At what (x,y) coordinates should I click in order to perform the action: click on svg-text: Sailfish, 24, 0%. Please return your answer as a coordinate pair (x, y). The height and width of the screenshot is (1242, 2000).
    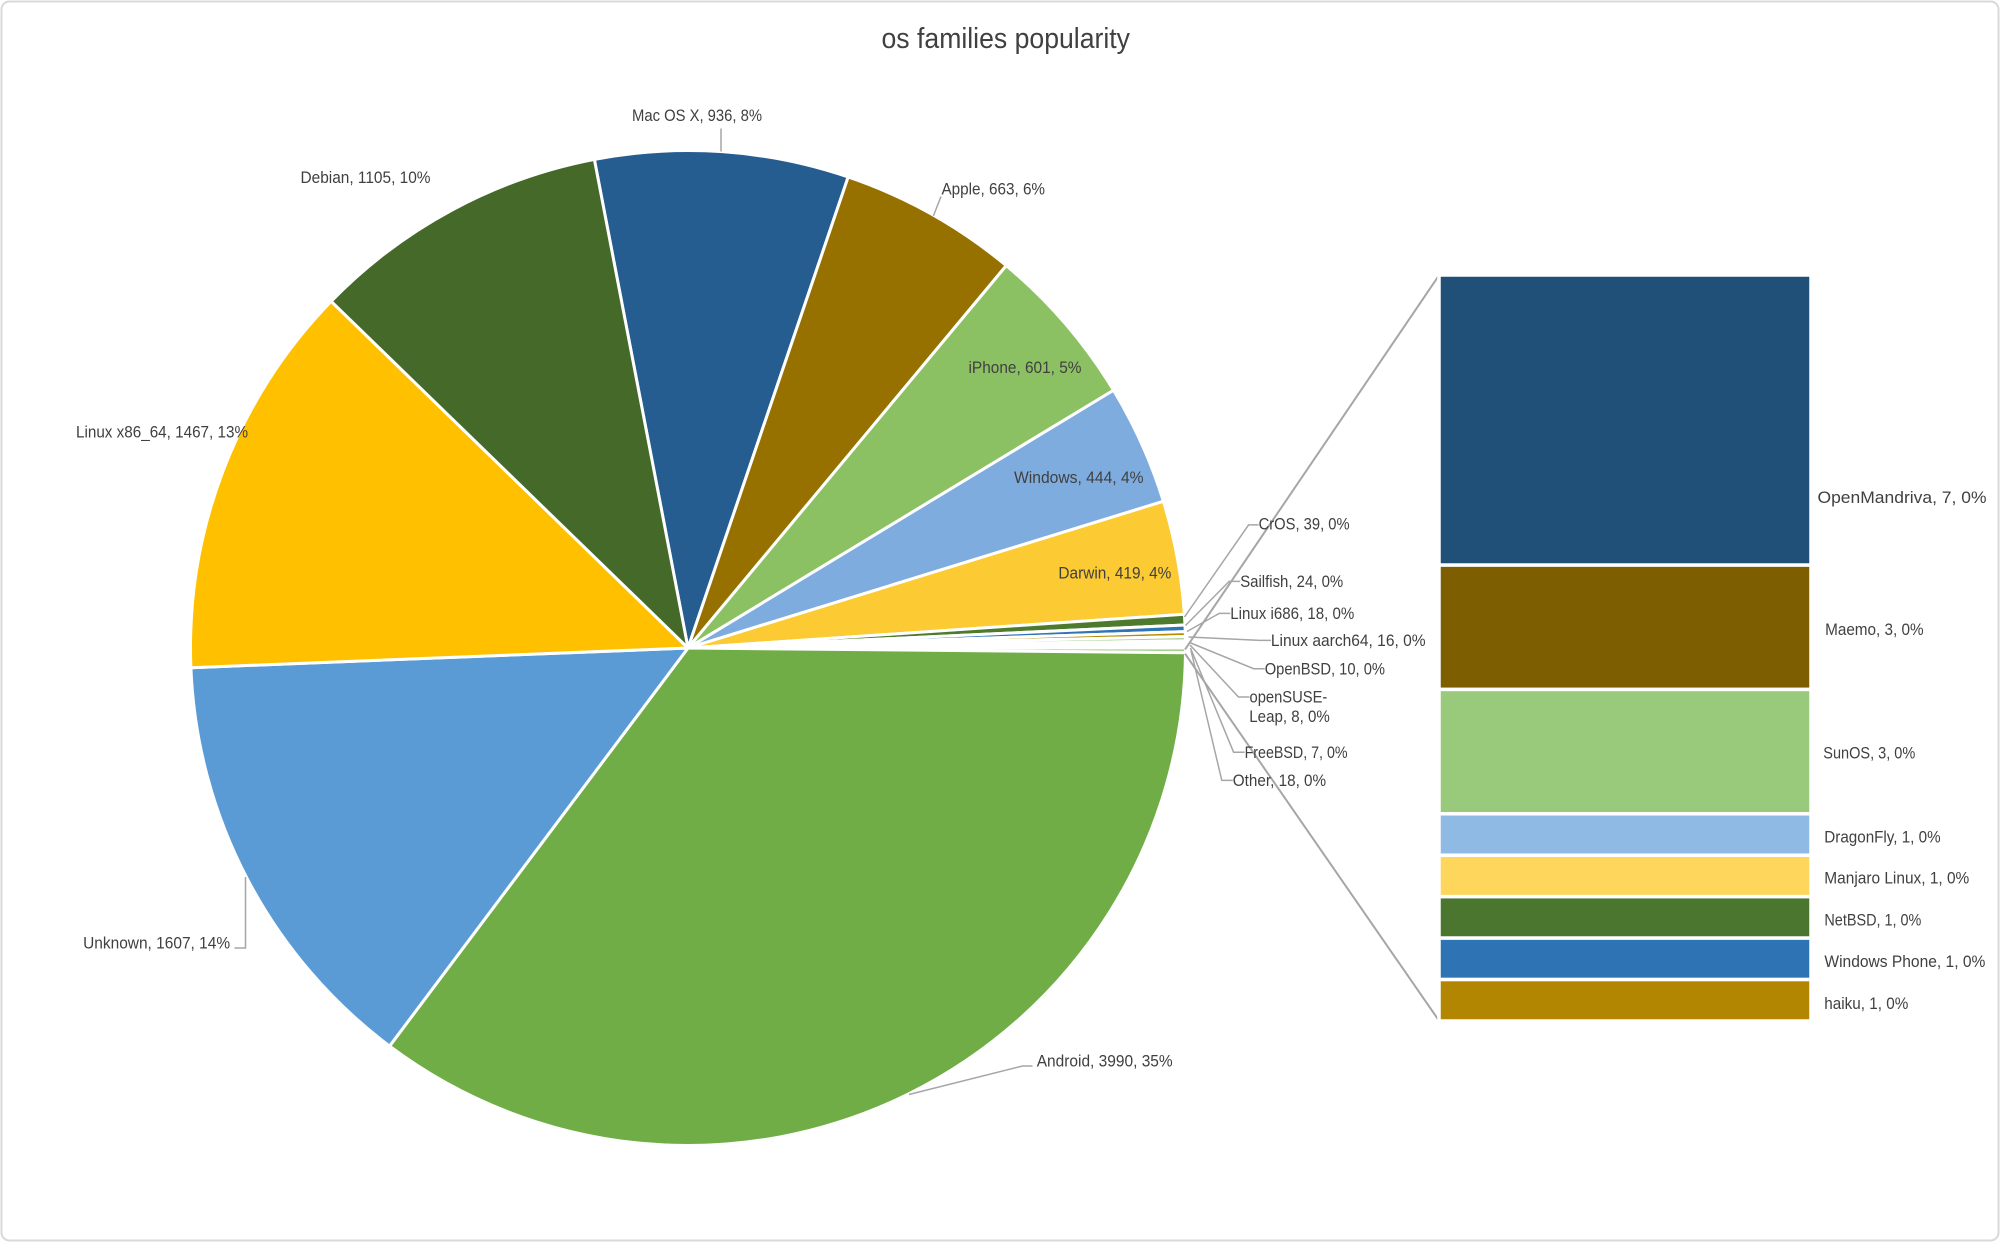
    Looking at the image, I should click on (1291, 582).